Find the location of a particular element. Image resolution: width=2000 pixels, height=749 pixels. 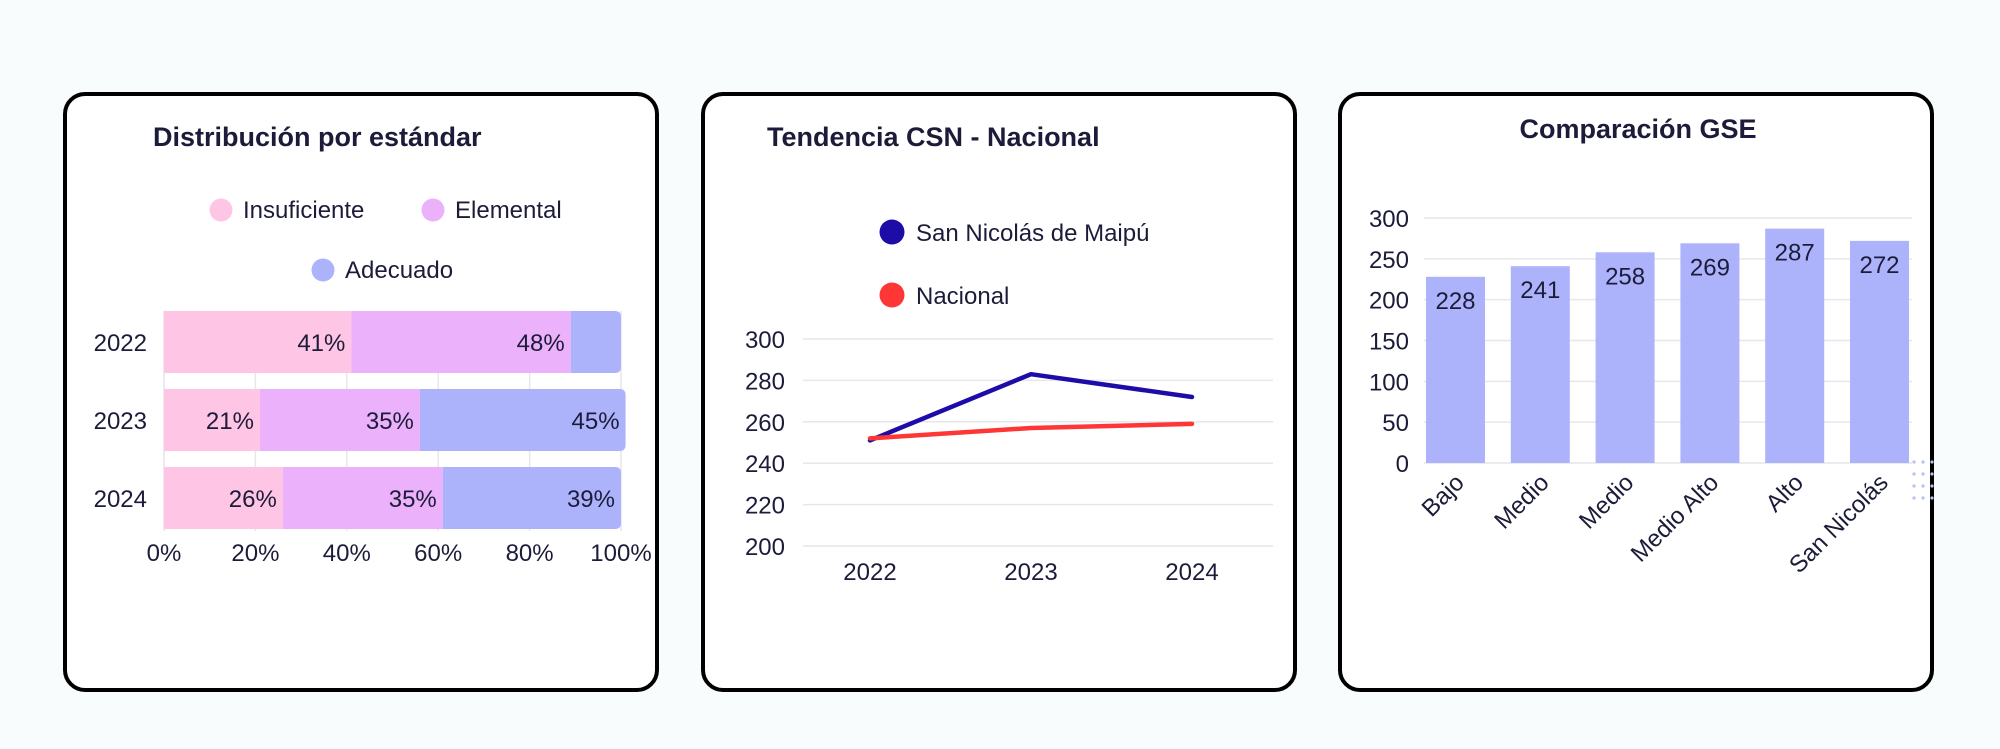

data-label: 241 is located at coordinates (1540, 290).